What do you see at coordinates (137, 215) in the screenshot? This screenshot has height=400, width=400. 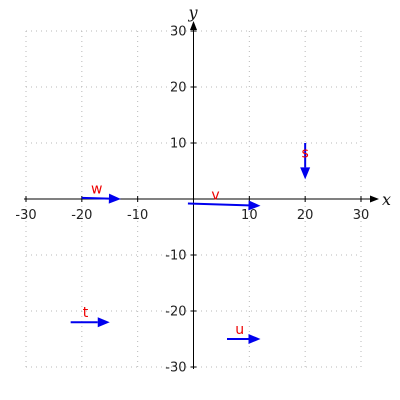 I see `x-tick-label: -10` at bounding box center [137, 215].